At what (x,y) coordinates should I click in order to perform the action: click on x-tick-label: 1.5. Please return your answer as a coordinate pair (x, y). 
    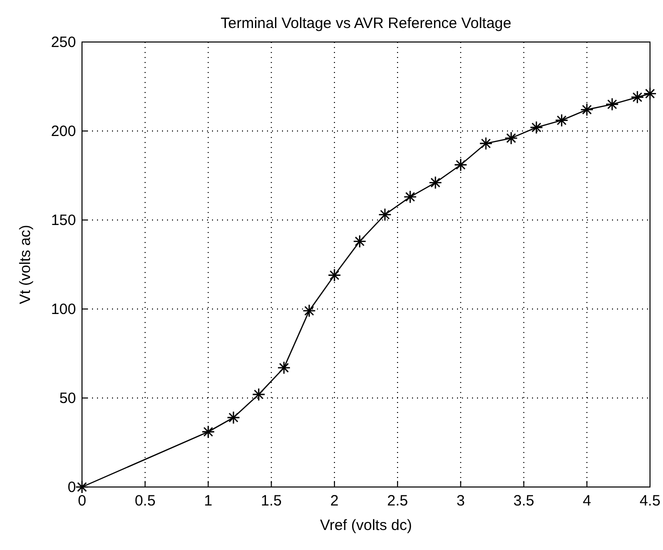
    Looking at the image, I should click on (271, 501).